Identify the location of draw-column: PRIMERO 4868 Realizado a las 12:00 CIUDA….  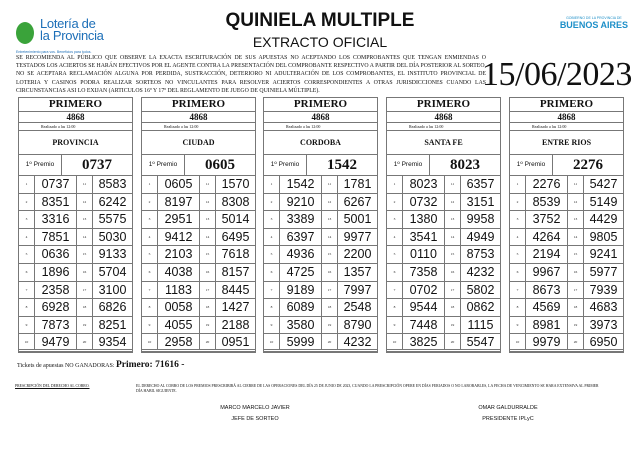
(198, 225).